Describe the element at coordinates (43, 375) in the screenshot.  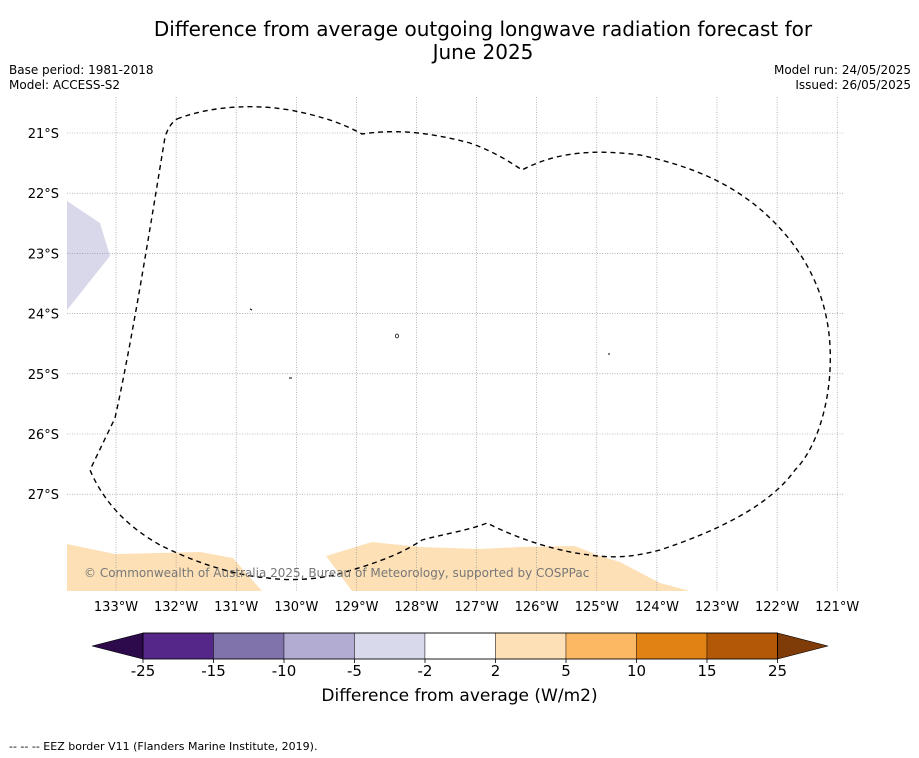
I see `lat-label: 25°S` at that location.